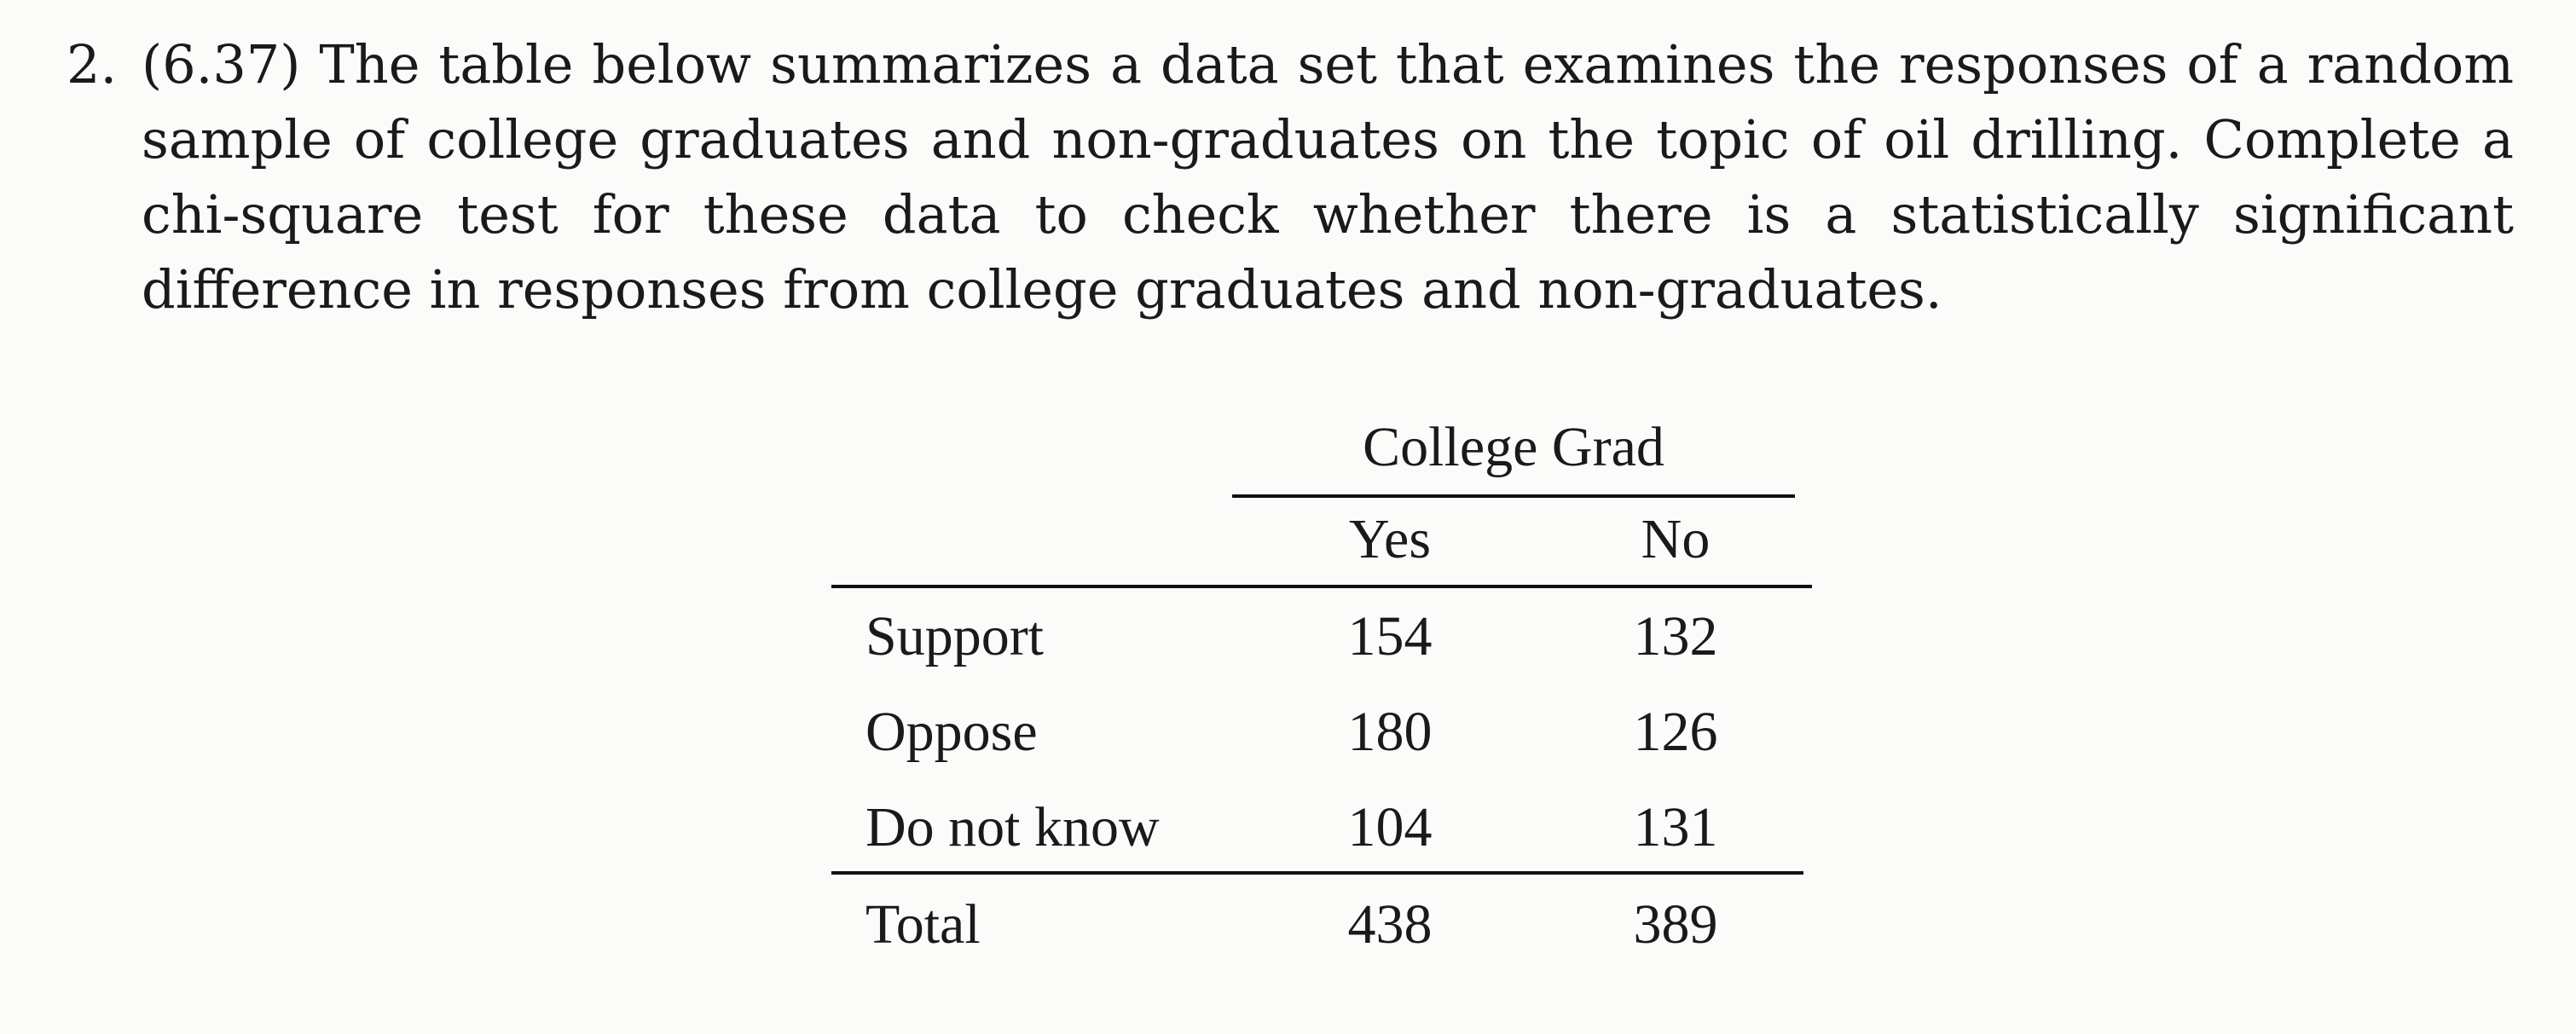  What do you see at coordinates (92, 64) in the screenshot?
I see `problem-number: 2.` at bounding box center [92, 64].